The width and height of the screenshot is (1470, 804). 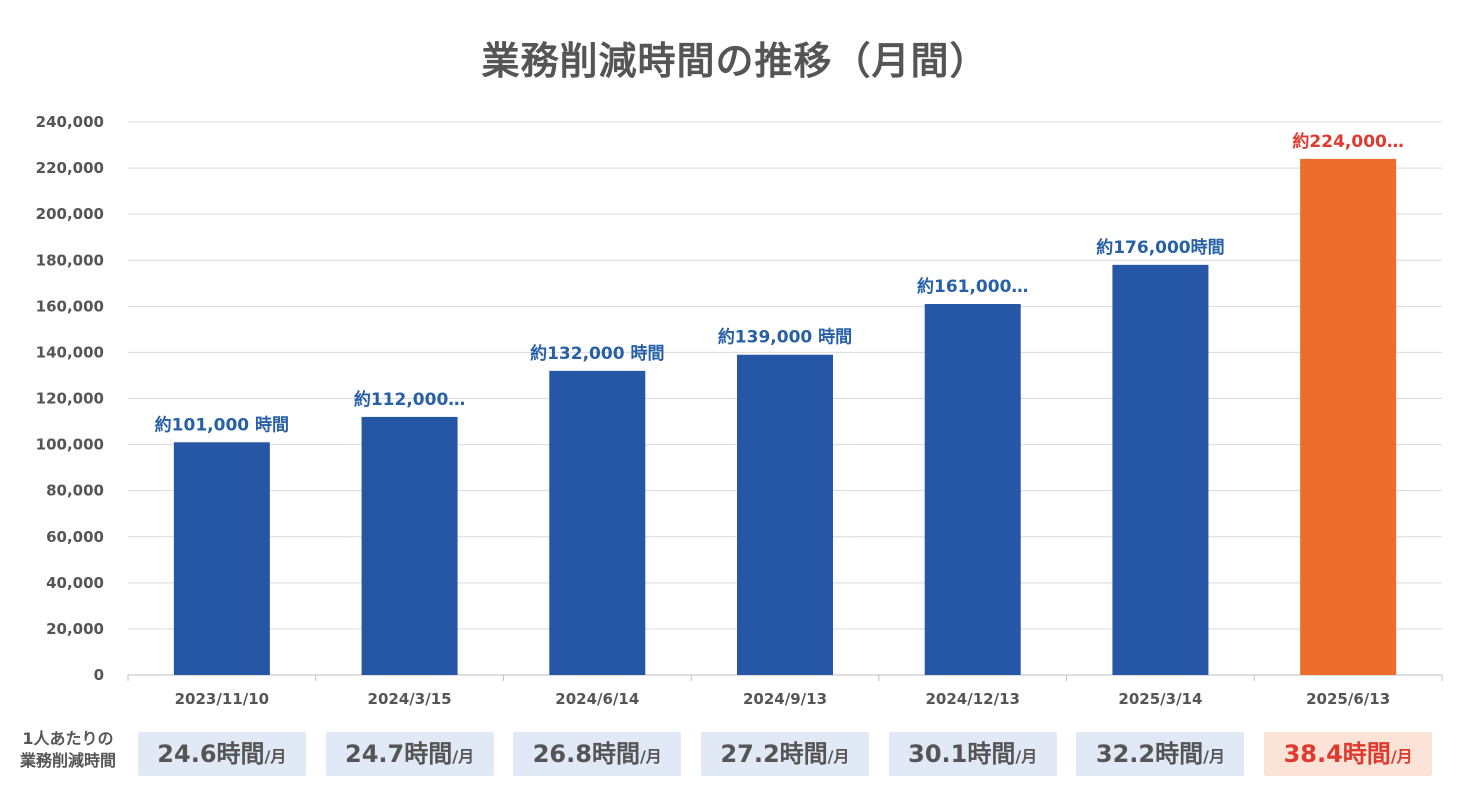 What do you see at coordinates (70, 168) in the screenshot?
I see `y-tick-label: 220,000` at bounding box center [70, 168].